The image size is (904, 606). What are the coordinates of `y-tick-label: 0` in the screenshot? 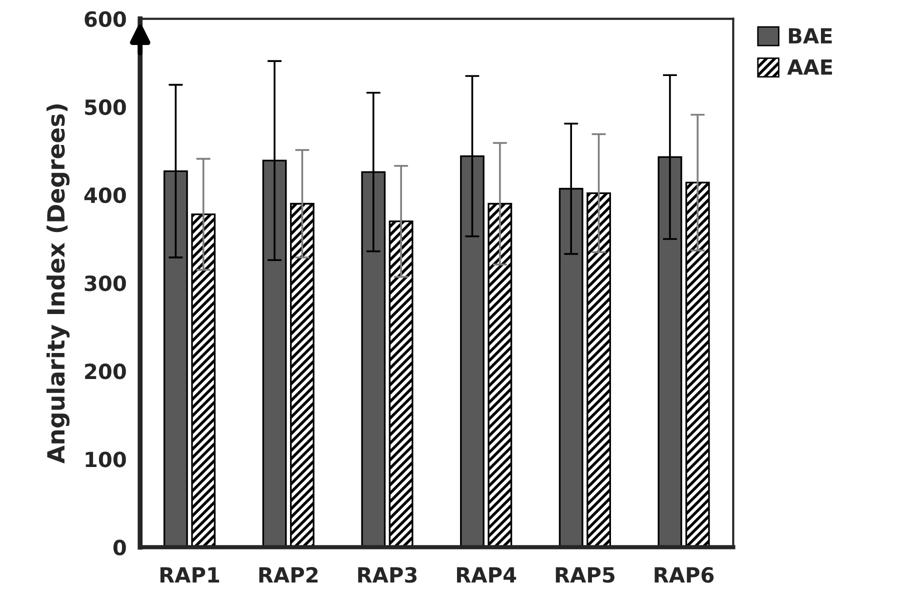 It's located at (119, 548).